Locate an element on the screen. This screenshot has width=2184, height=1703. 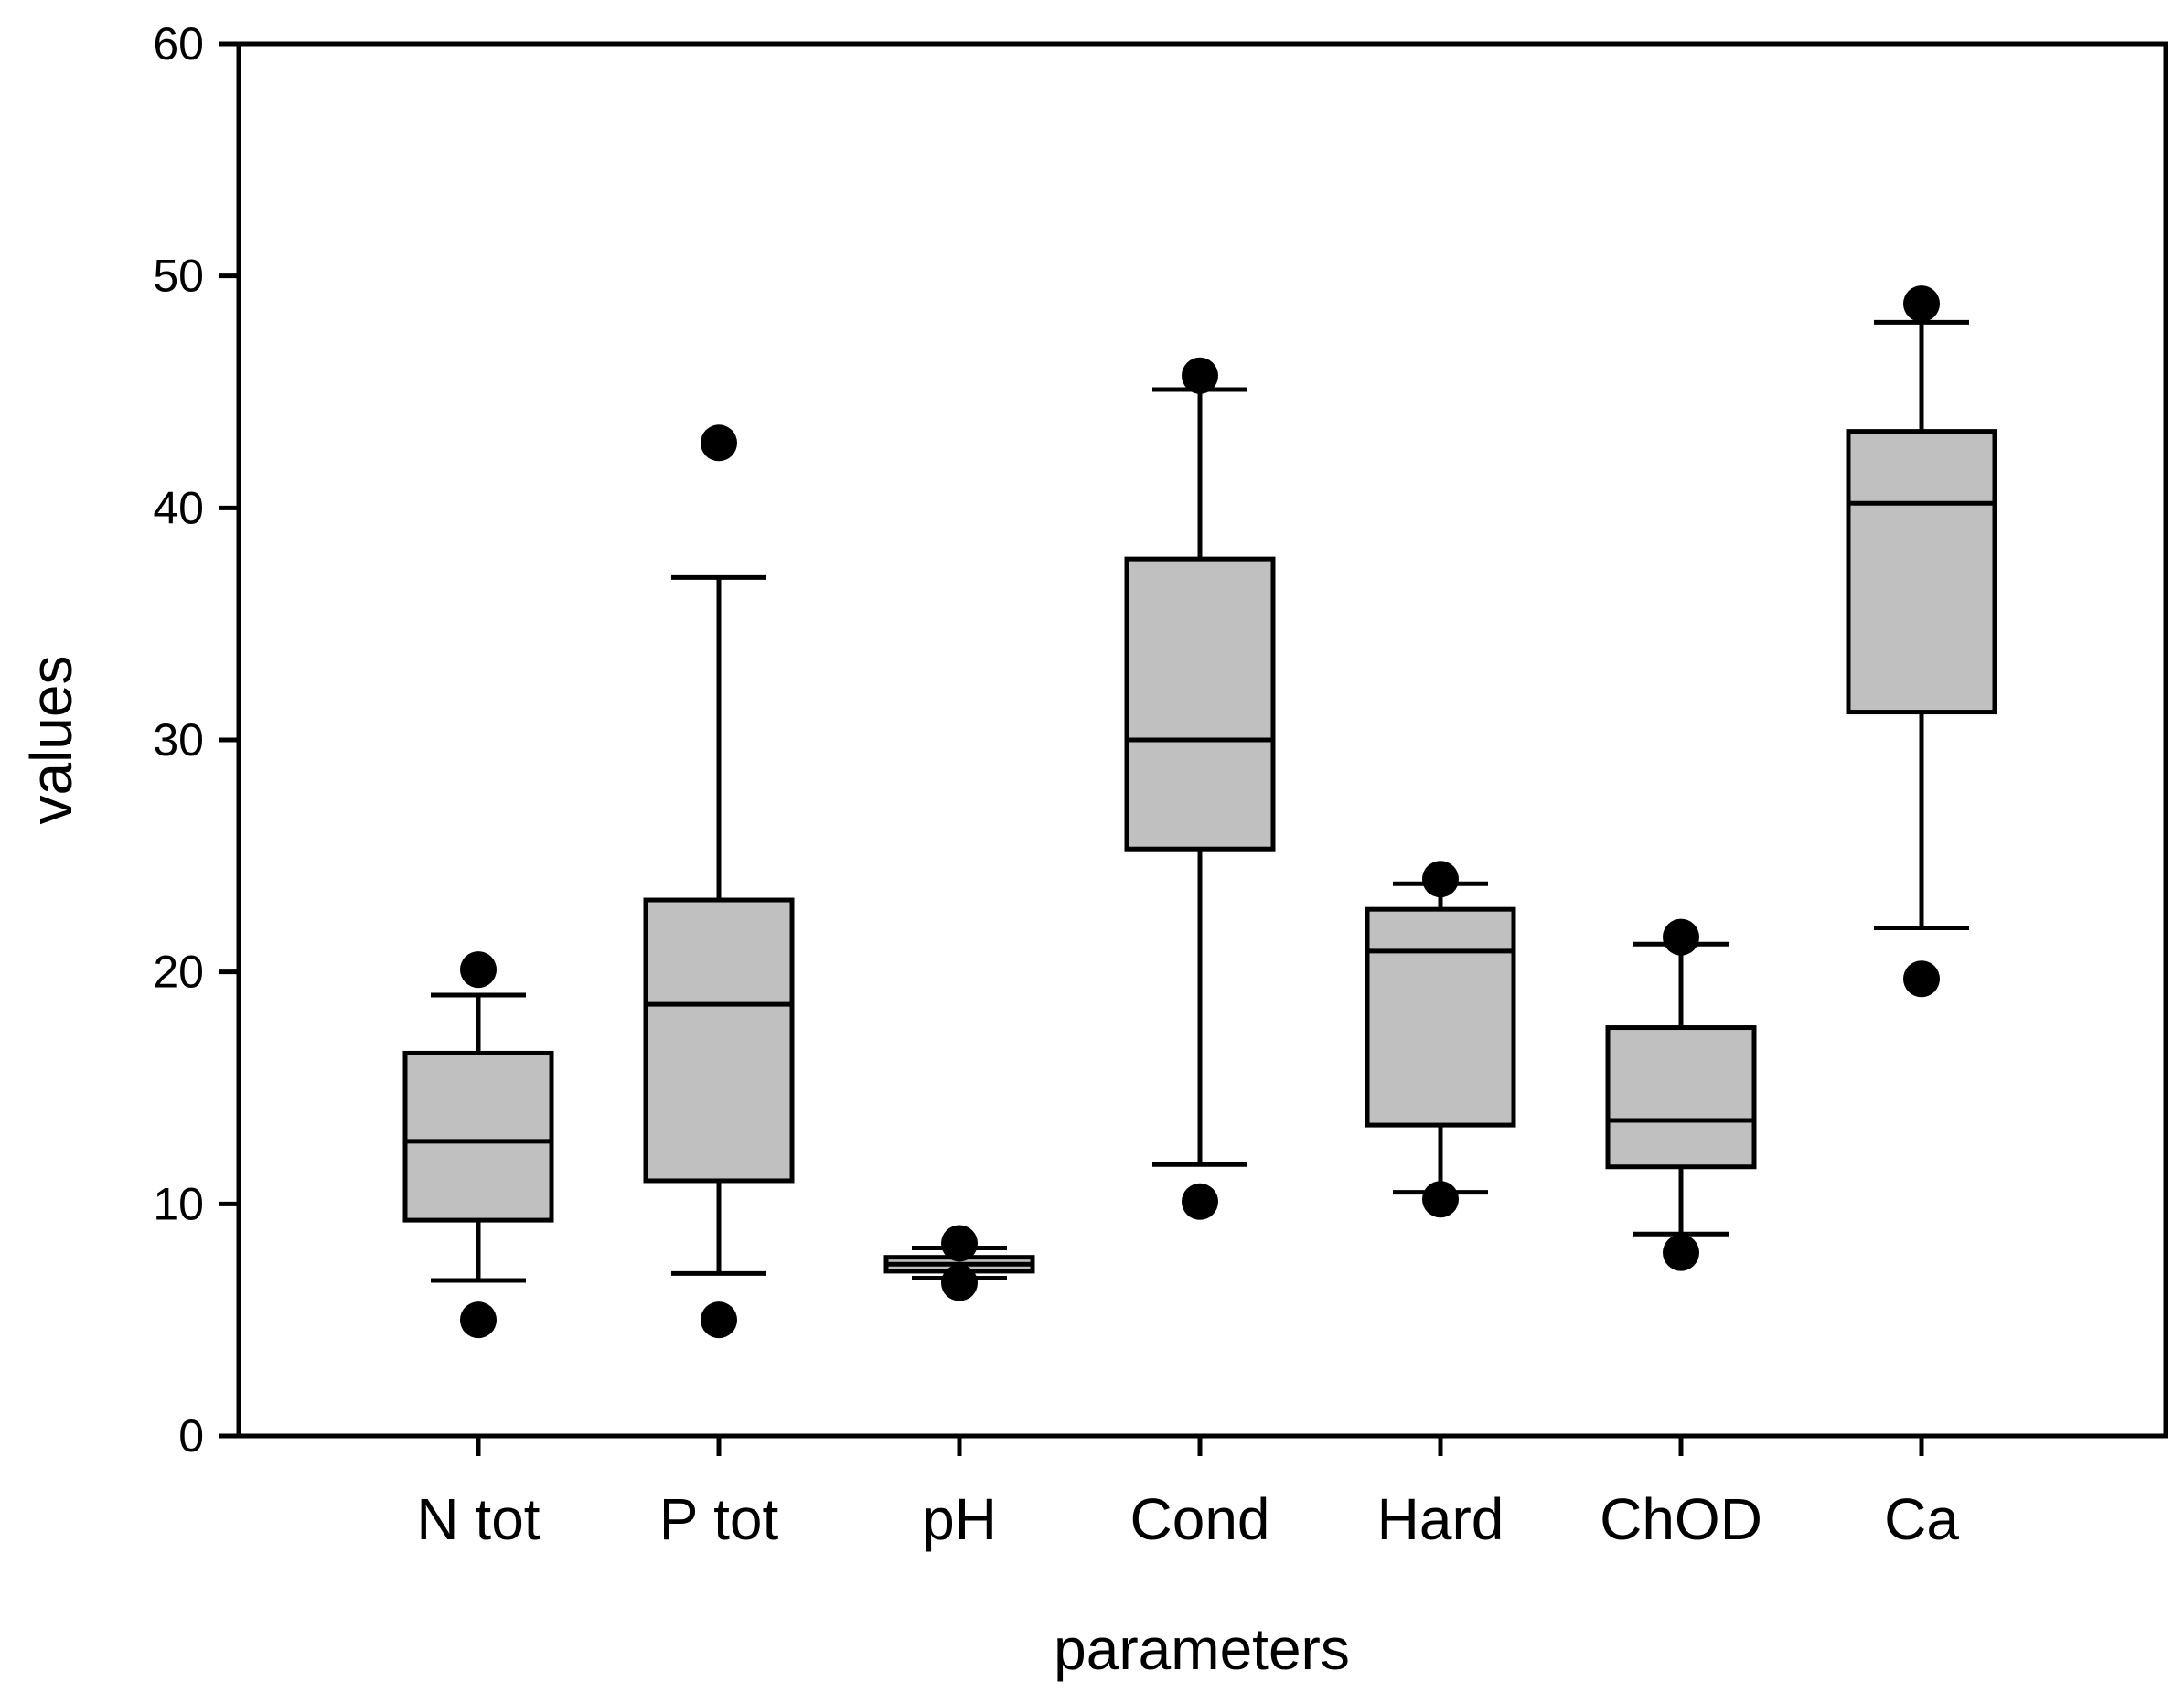
y-tick-label: 60 is located at coordinates (178, 44).